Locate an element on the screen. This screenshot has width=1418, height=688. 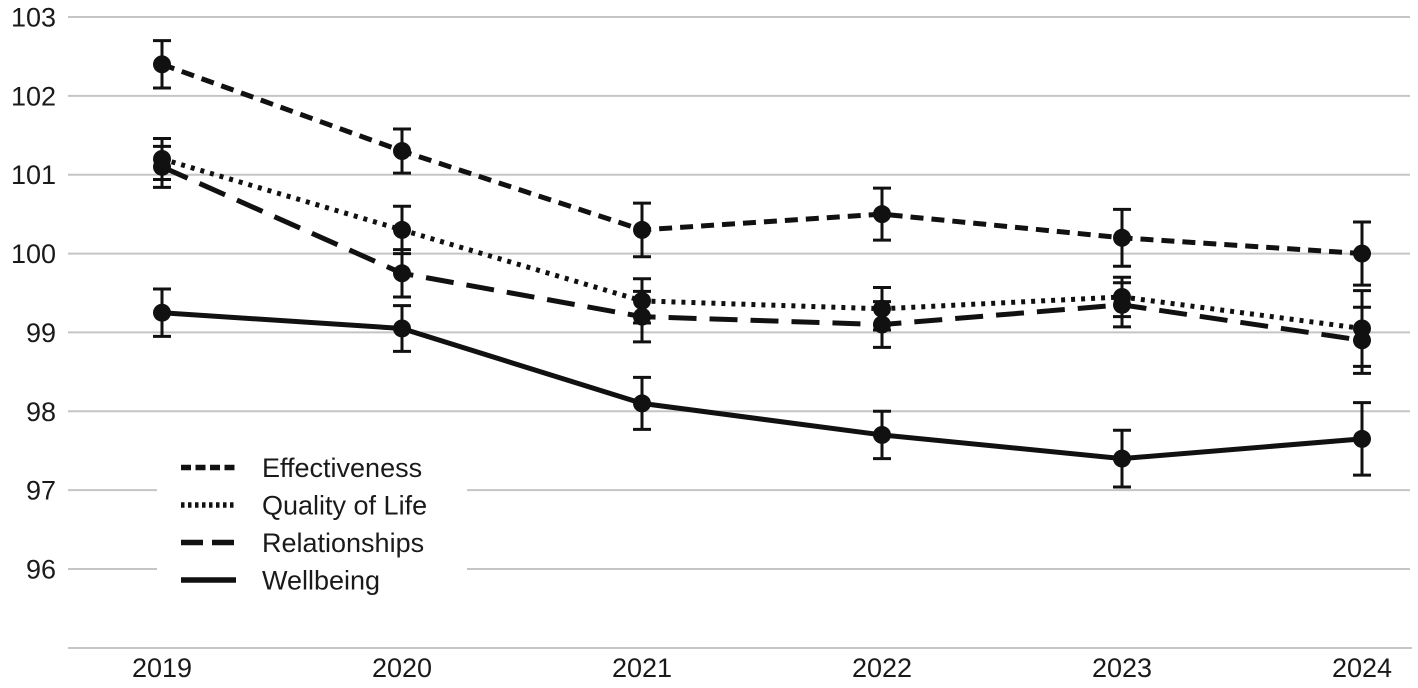
x-axis-tick-label: 2019 is located at coordinates (162, 668).